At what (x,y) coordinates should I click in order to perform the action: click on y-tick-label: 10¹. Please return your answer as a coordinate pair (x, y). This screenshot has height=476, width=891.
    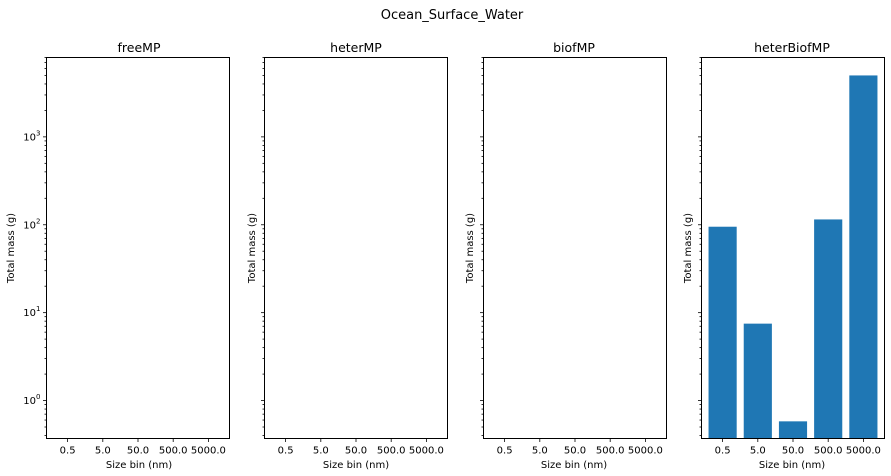
    Looking at the image, I should click on (31, 312).